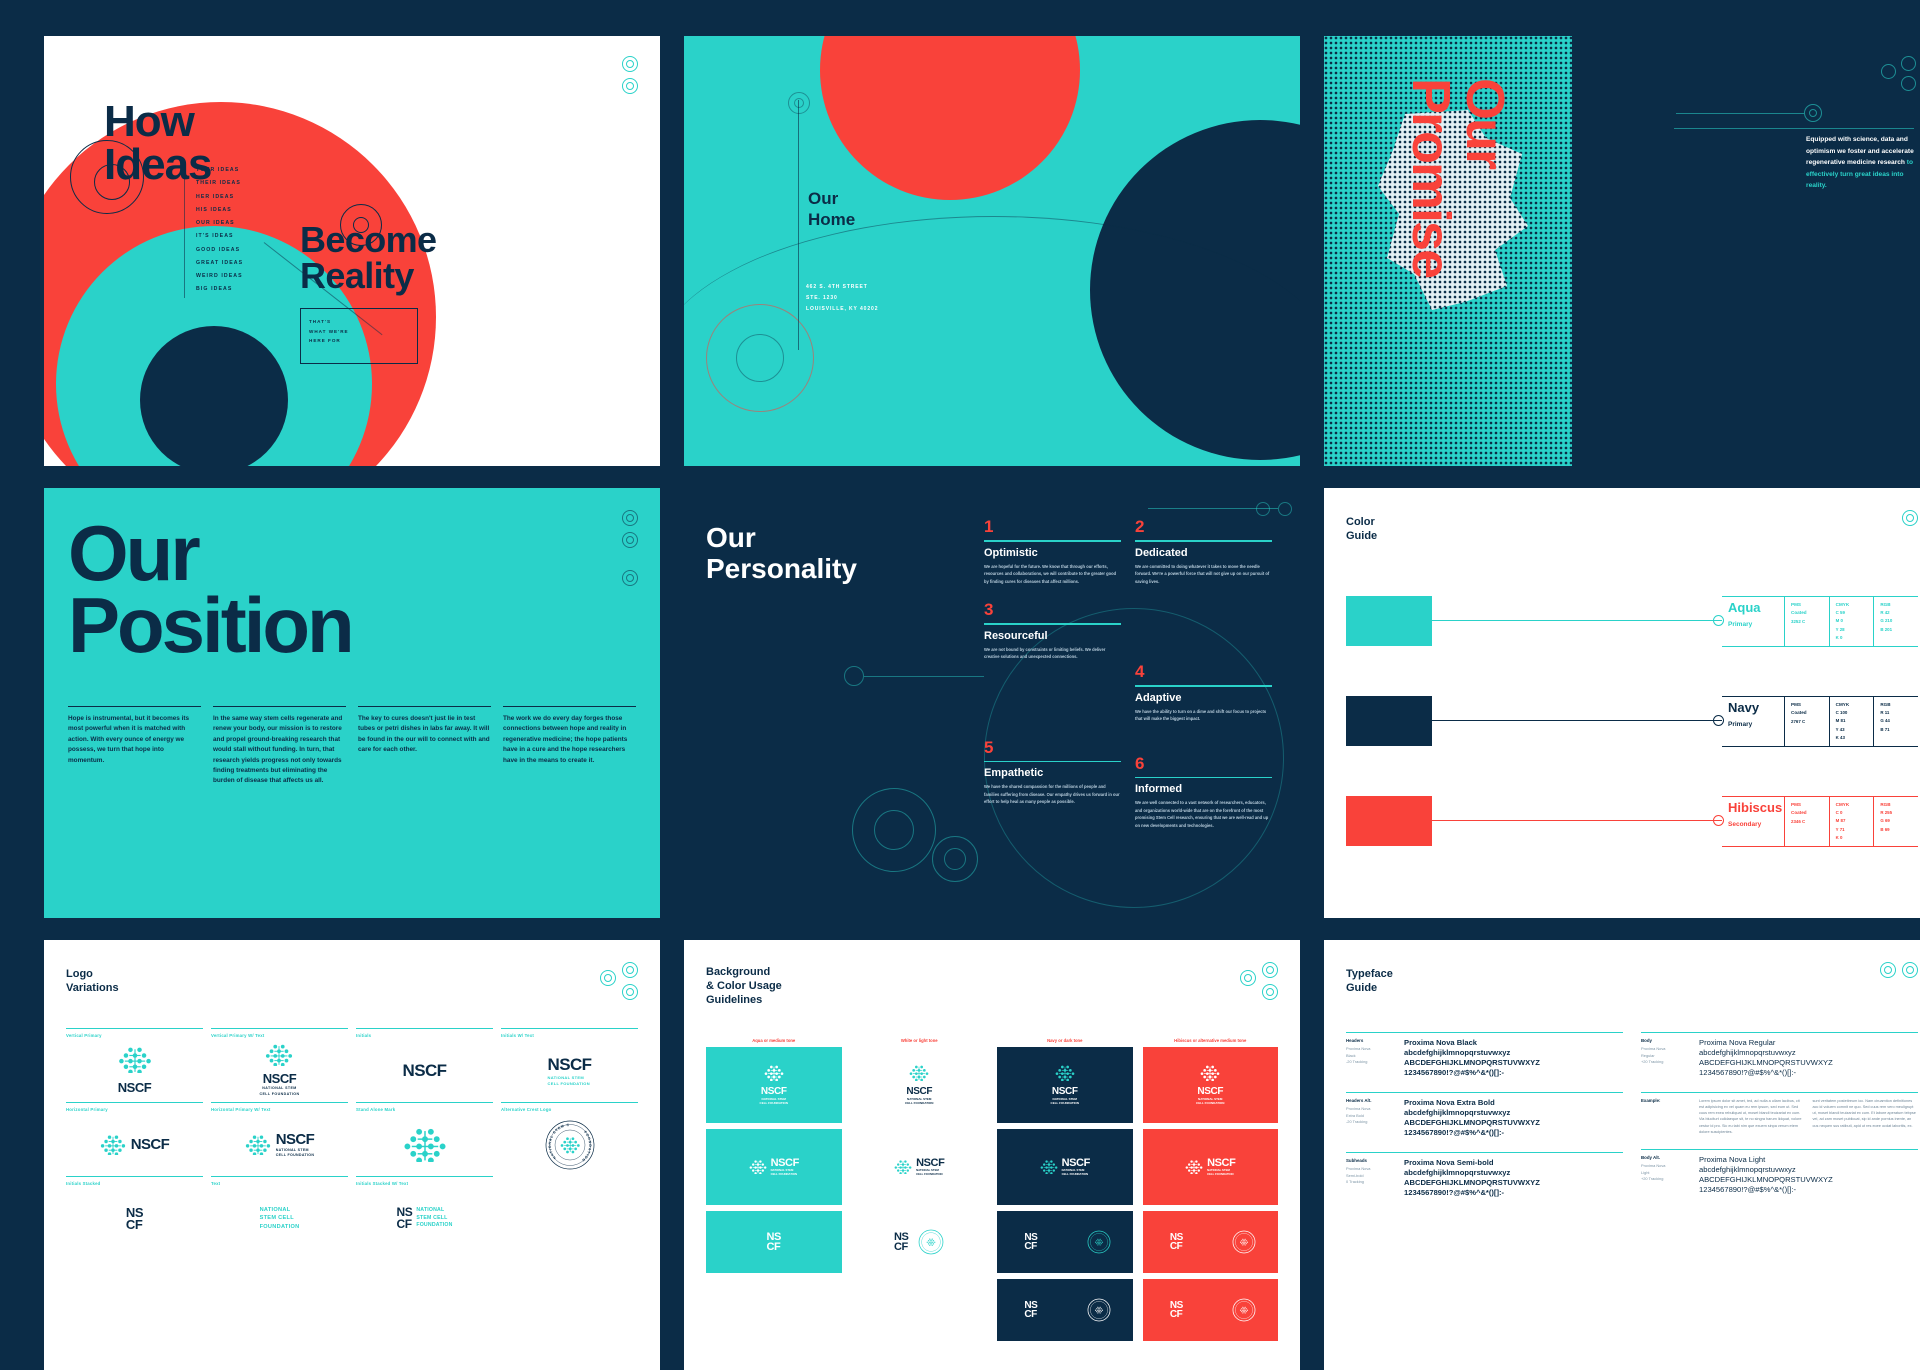 The image size is (1920, 1370). Describe the element at coordinates (1513, 1103) in the screenshot. I see `typeface-name: Proxima Nova Extra Bold` at that location.